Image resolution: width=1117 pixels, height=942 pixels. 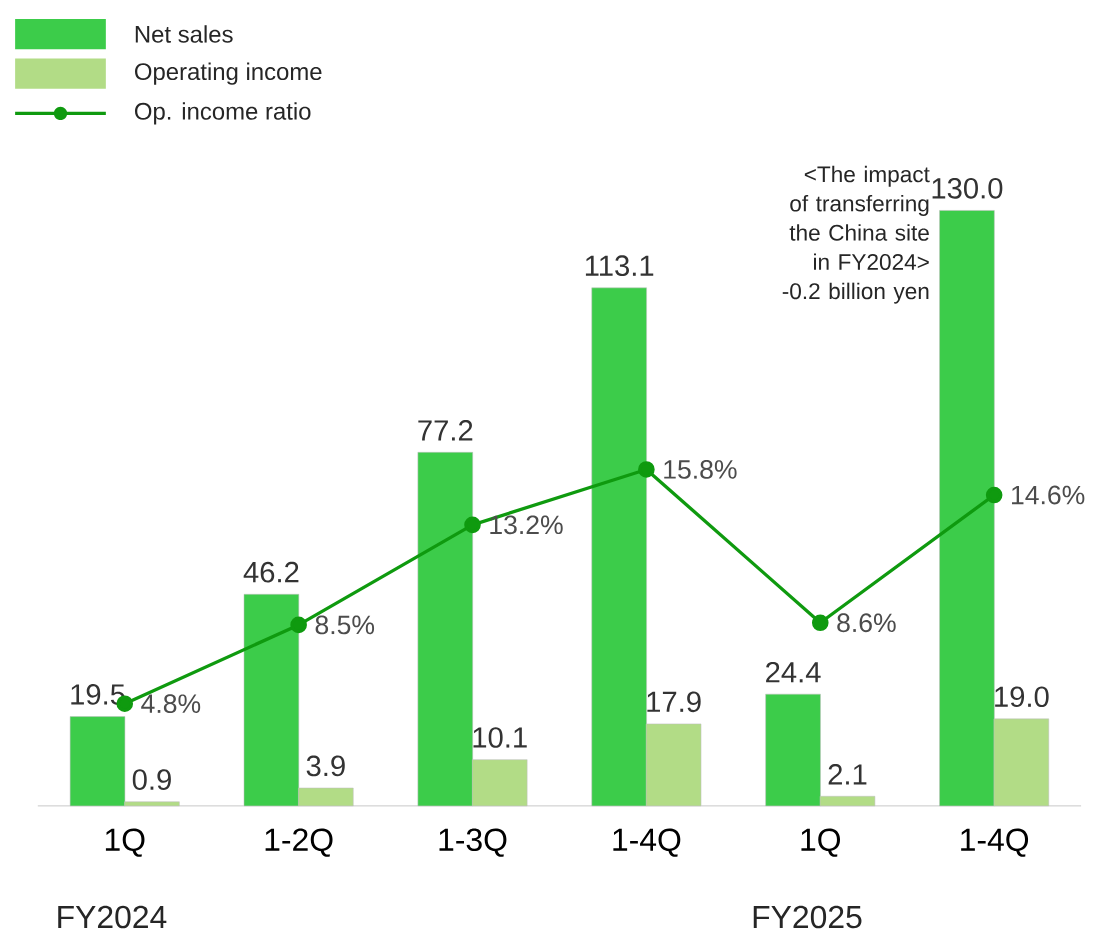 What do you see at coordinates (184, 34) in the screenshot?
I see `legend-label: Net sales` at bounding box center [184, 34].